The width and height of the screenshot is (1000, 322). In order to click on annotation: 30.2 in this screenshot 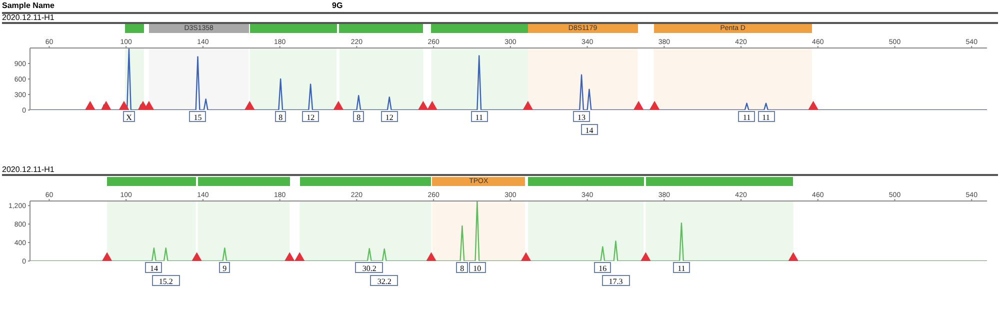, I will do `click(369, 267)`.